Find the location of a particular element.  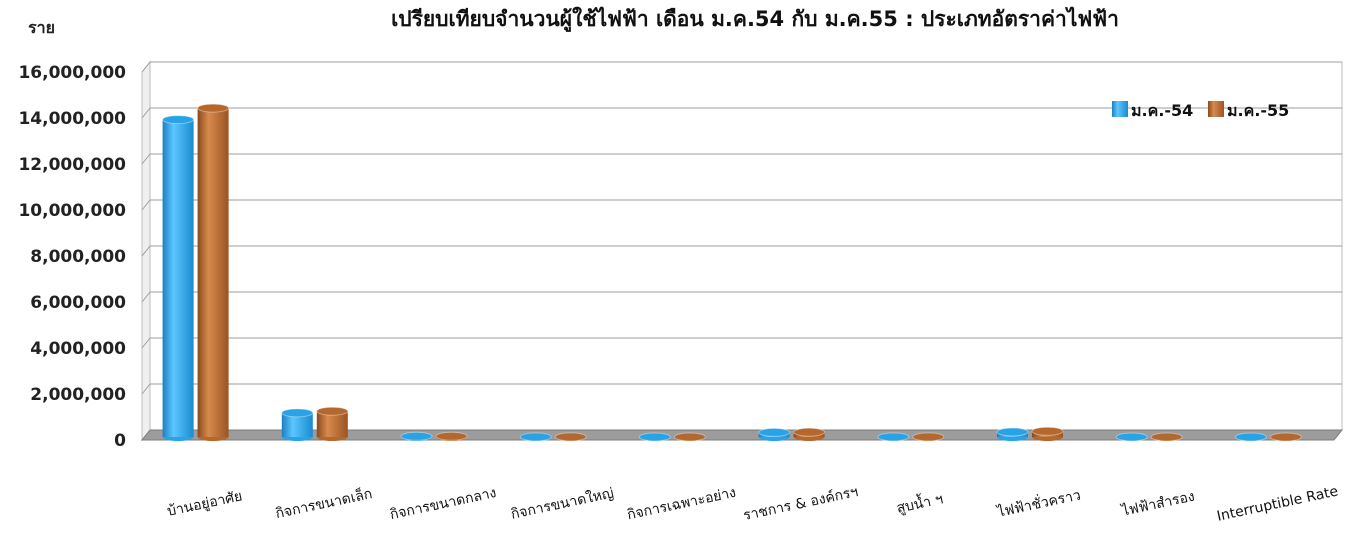

x-category-label: กิจการขนาดใหญ่ is located at coordinates (562, 503).